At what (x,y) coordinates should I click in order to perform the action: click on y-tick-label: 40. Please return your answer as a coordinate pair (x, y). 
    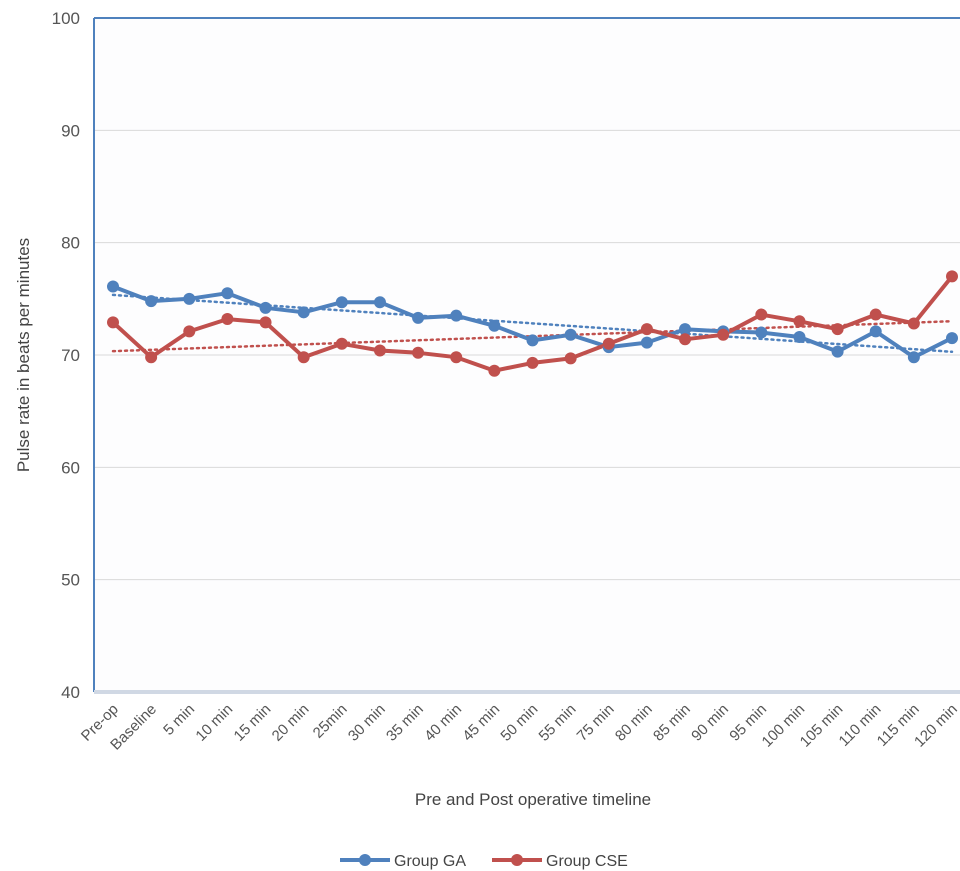
    Looking at the image, I should click on (70, 692).